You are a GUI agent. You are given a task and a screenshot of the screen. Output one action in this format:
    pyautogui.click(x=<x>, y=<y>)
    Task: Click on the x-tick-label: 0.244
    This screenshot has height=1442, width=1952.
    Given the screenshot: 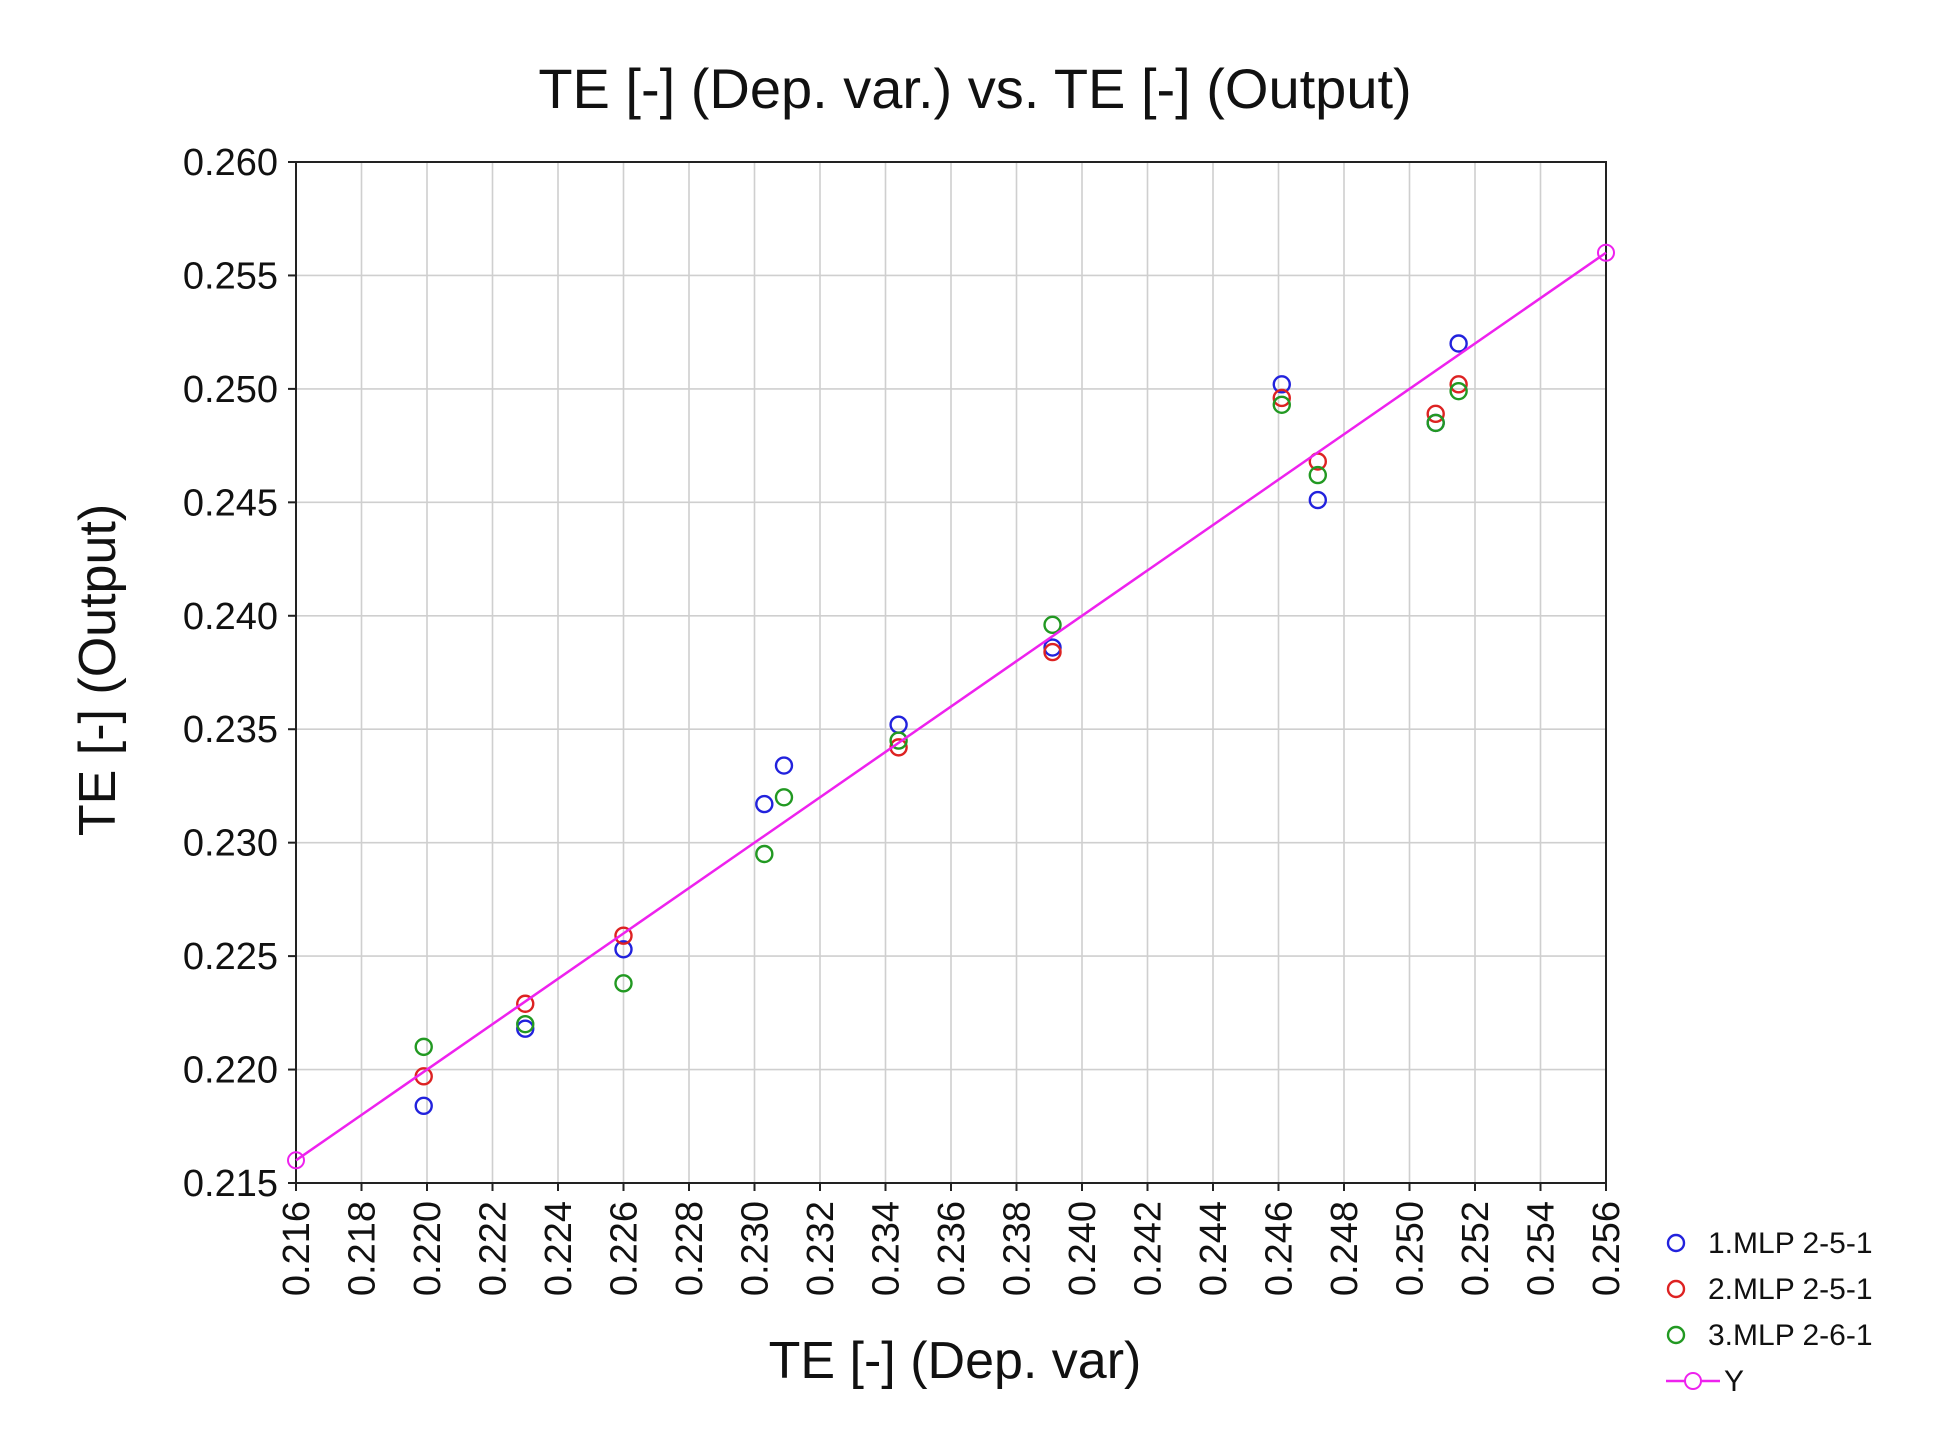 What is the action you would take?
    pyautogui.click(x=1214, y=1248)
    